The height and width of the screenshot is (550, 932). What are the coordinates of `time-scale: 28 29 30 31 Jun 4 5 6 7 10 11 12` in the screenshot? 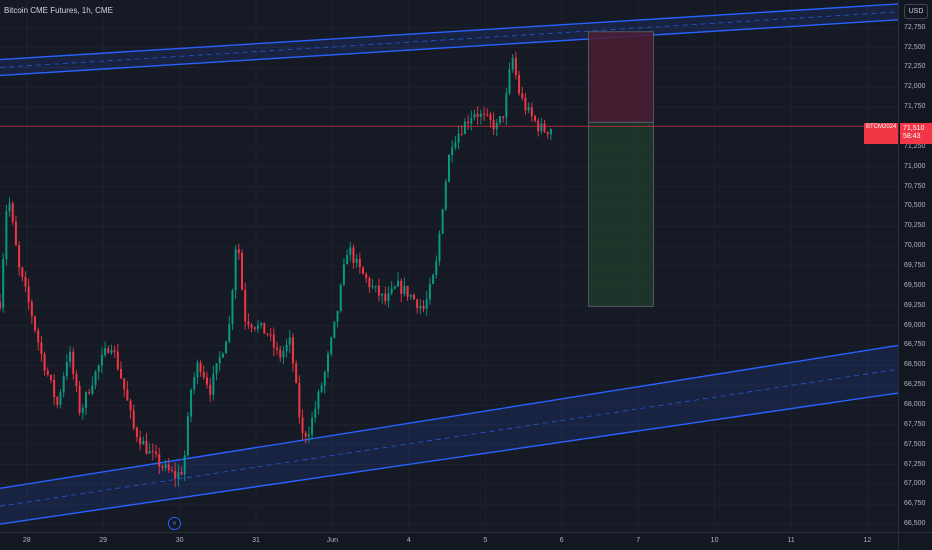 It's located at (449, 541).